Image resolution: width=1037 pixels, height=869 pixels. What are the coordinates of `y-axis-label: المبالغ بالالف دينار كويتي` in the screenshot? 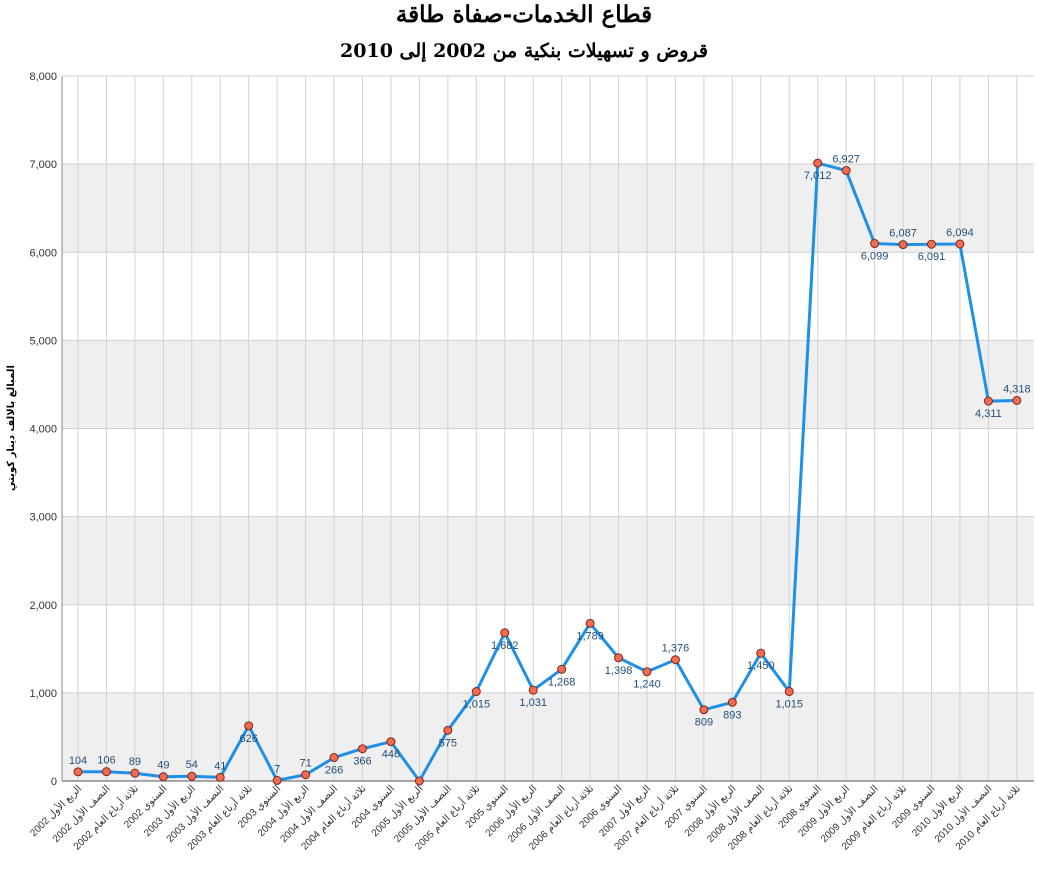 It's located at (11, 428).